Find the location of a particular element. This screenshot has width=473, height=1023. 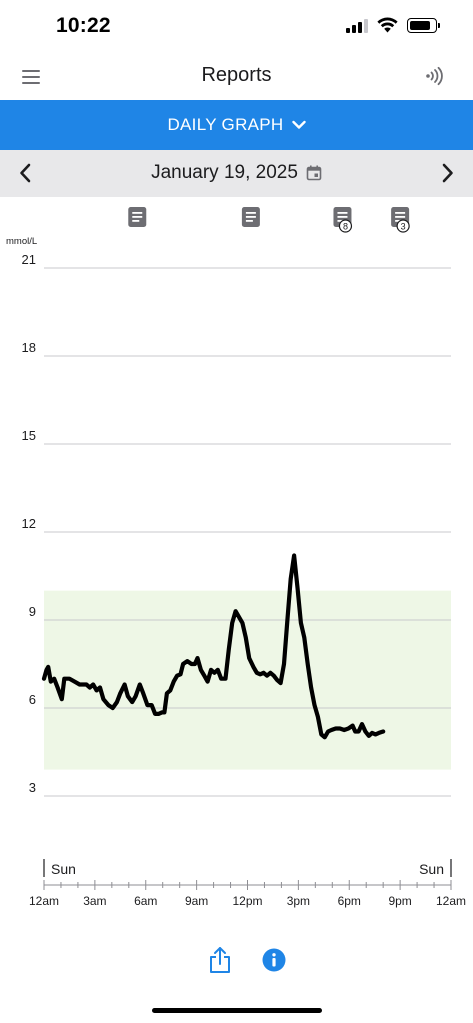

nfc-scan-icon is located at coordinates (435, 76).